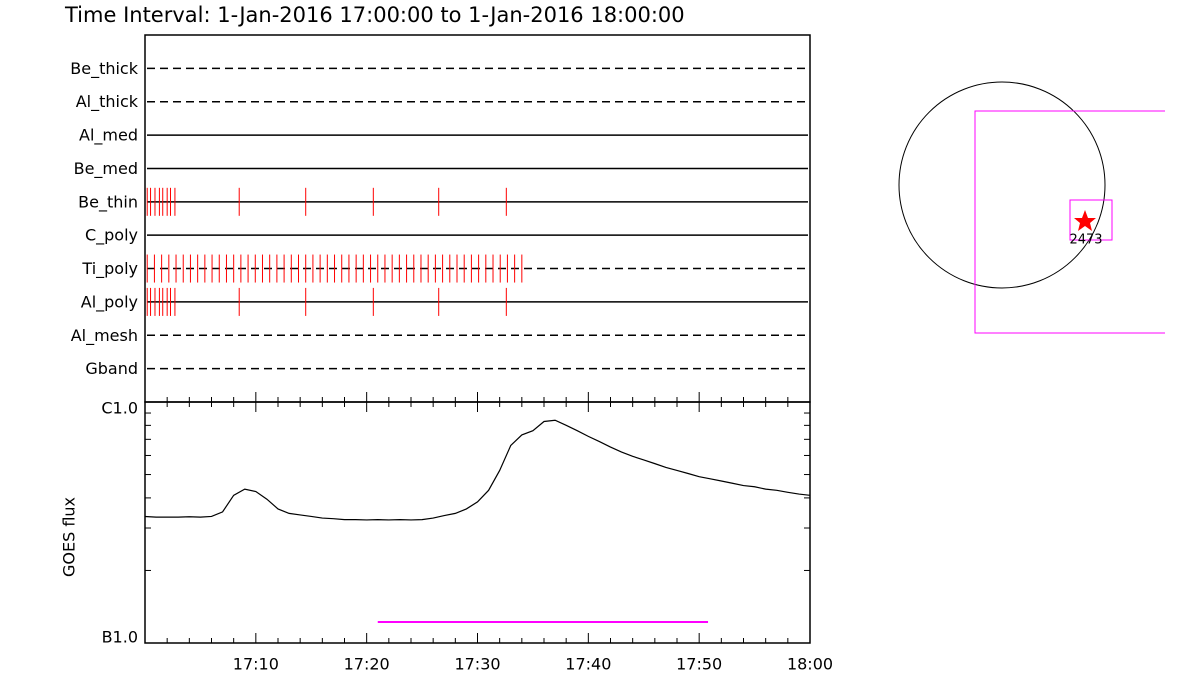 This screenshot has width=1200, height=700. Describe the element at coordinates (69, 537) in the screenshot. I see `y-axis-label: GOES flux` at that location.